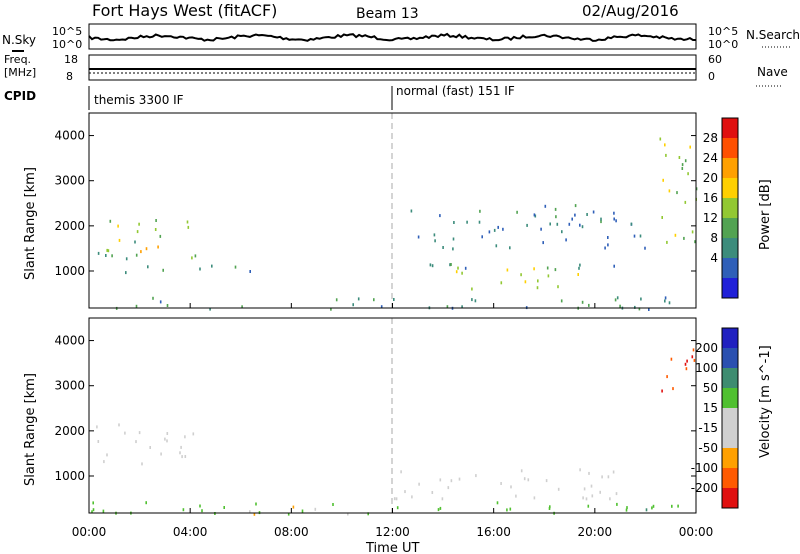  Describe the element at coordinates (20, 96) in the screenshot. I see `cpid-label: CPID` at that location.